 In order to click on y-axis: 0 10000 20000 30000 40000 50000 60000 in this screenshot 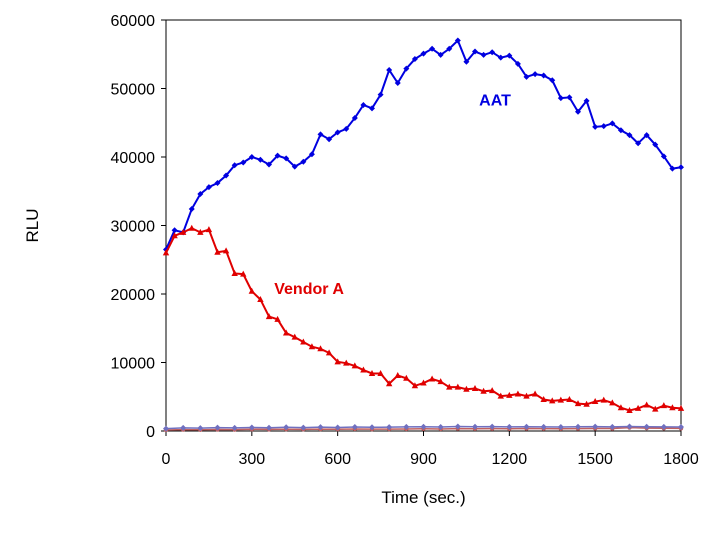, I will do `click(138, 227)`.